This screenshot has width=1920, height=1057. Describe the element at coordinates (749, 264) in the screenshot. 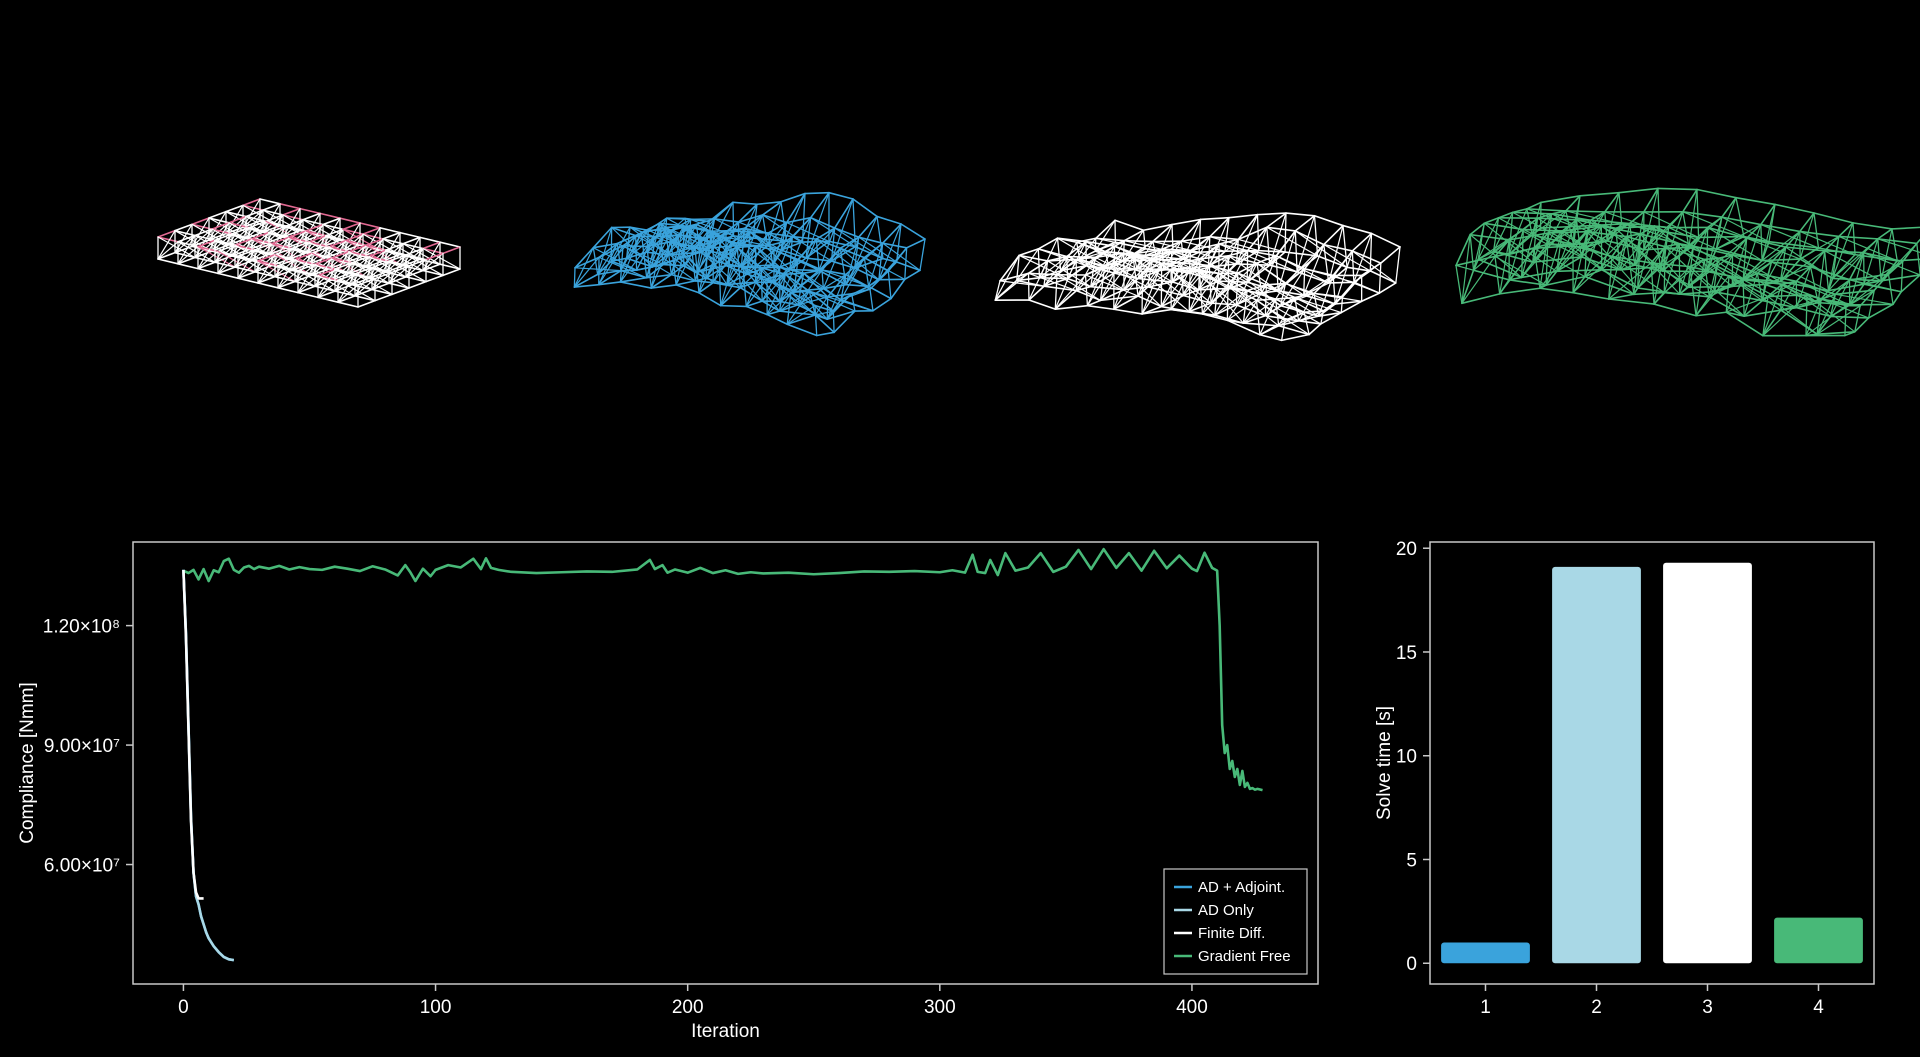

I see `ad-adjoint-truss-wireframe-icon` at that location.